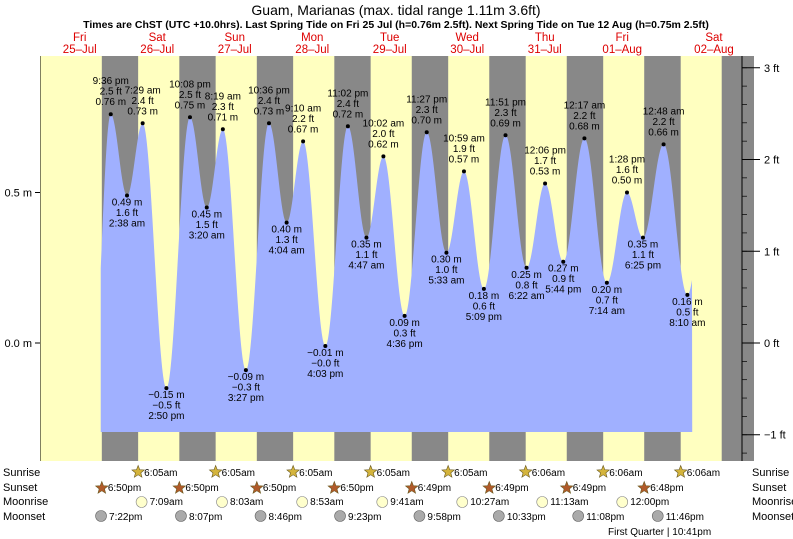 The width and height of the screenshot is (793, 539). I want to click on day-name: Sat, so click(158, 38).